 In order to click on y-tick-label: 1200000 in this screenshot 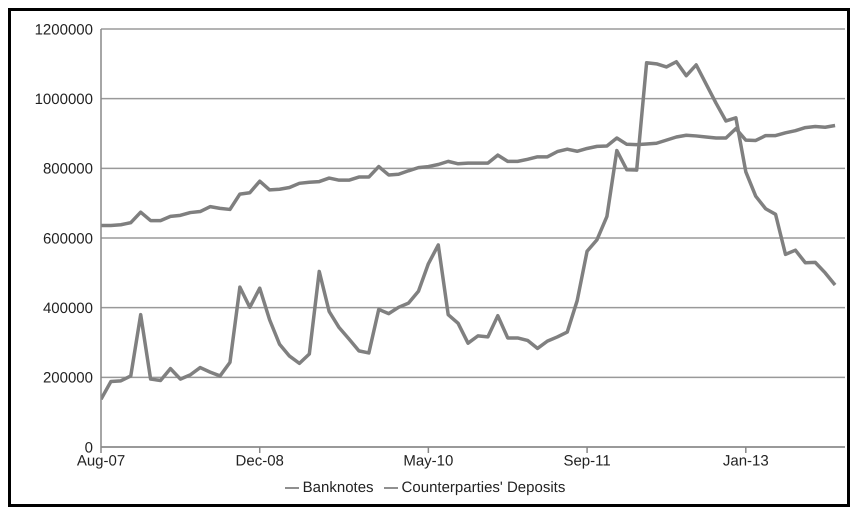, I will do `click(63, 29)`.